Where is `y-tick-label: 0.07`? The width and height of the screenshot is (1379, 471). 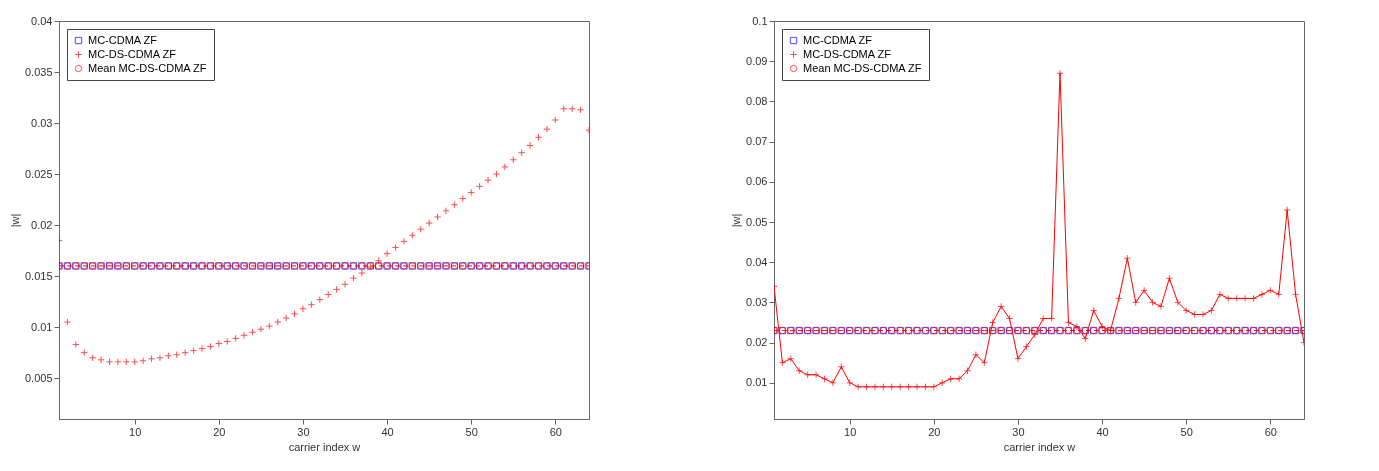
y-tick-label: 0.07 is located at coordinates (757, 141).